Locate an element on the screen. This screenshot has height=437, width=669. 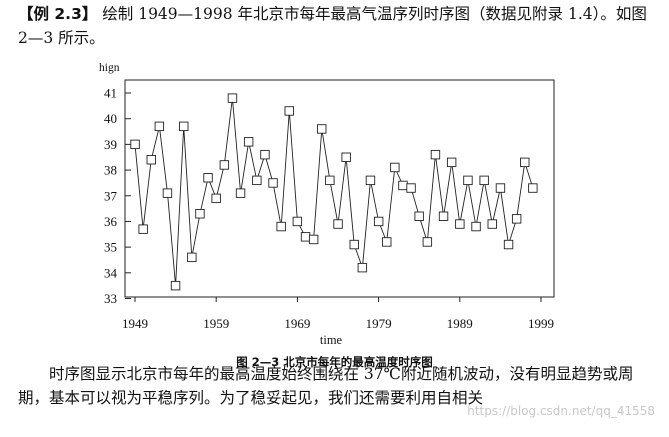
y-axis-label: hign is located at coordinates (109, 68).